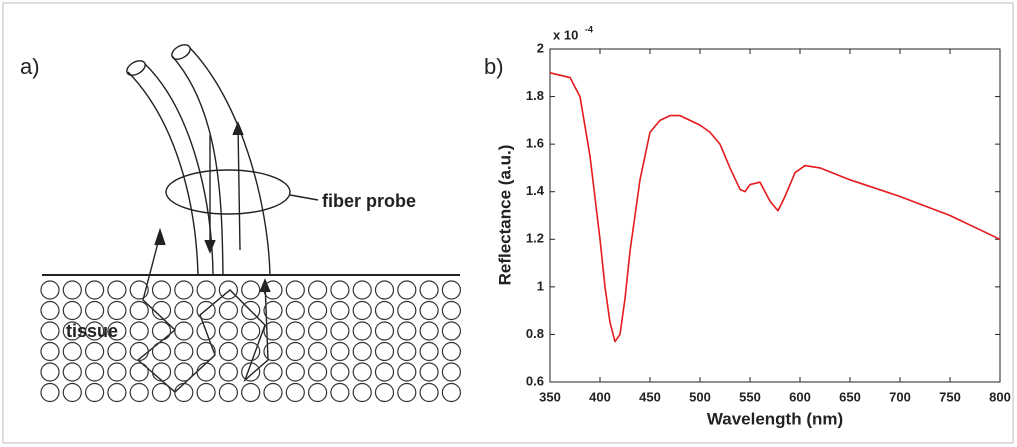  What do you see at coordinates (1000, 396) in the screenshot?
I see `x-tick-label: 800` at bounding box center [1000, 396].